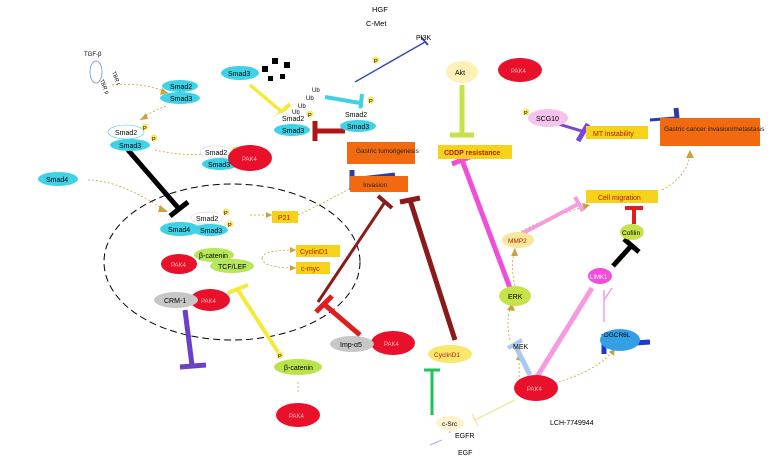  Describe the element at coordinates (613, 134) in the screenshot. I see `box-mt-instability: MT instability` at that location.